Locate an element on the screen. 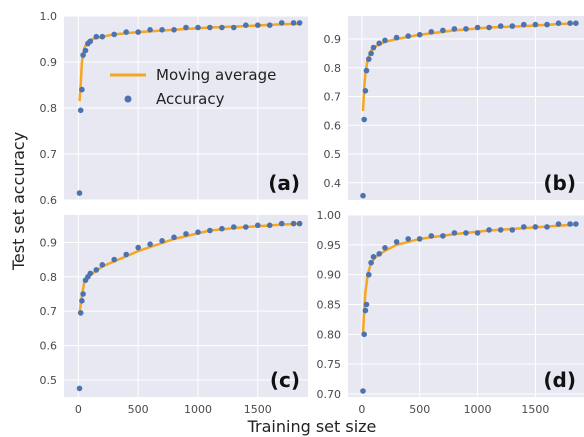 This screenshot has width=584, height=437. panel-d-y-tick-label: 0.95 is located at coordinates (329, 245).